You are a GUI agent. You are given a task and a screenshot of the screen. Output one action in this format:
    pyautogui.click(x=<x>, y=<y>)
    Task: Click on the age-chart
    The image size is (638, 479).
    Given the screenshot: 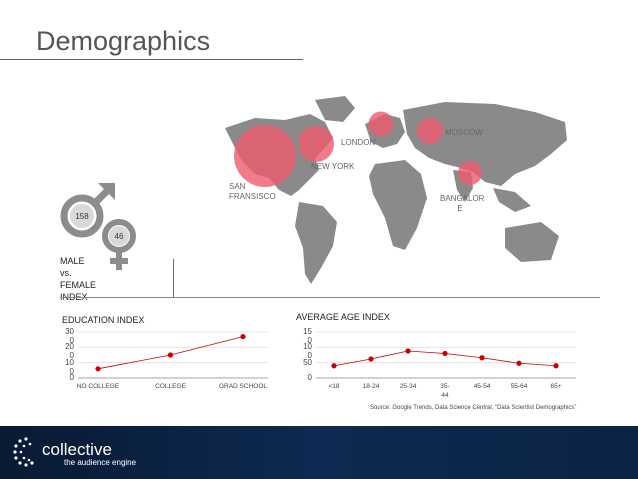 What is the action you would take?
    pyautogui.click(x=446, y=355)
    